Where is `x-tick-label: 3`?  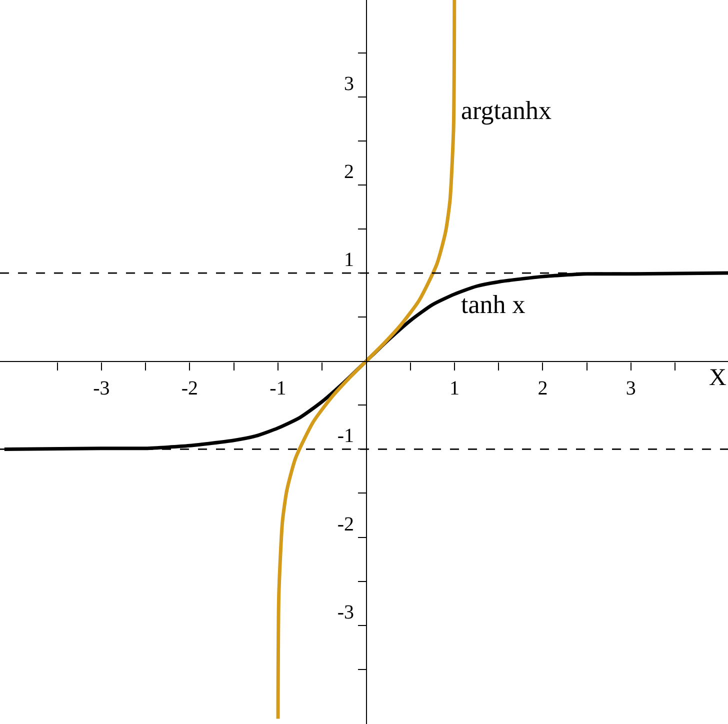
x-tick-label: 3 is located at coordinates (631, 388).